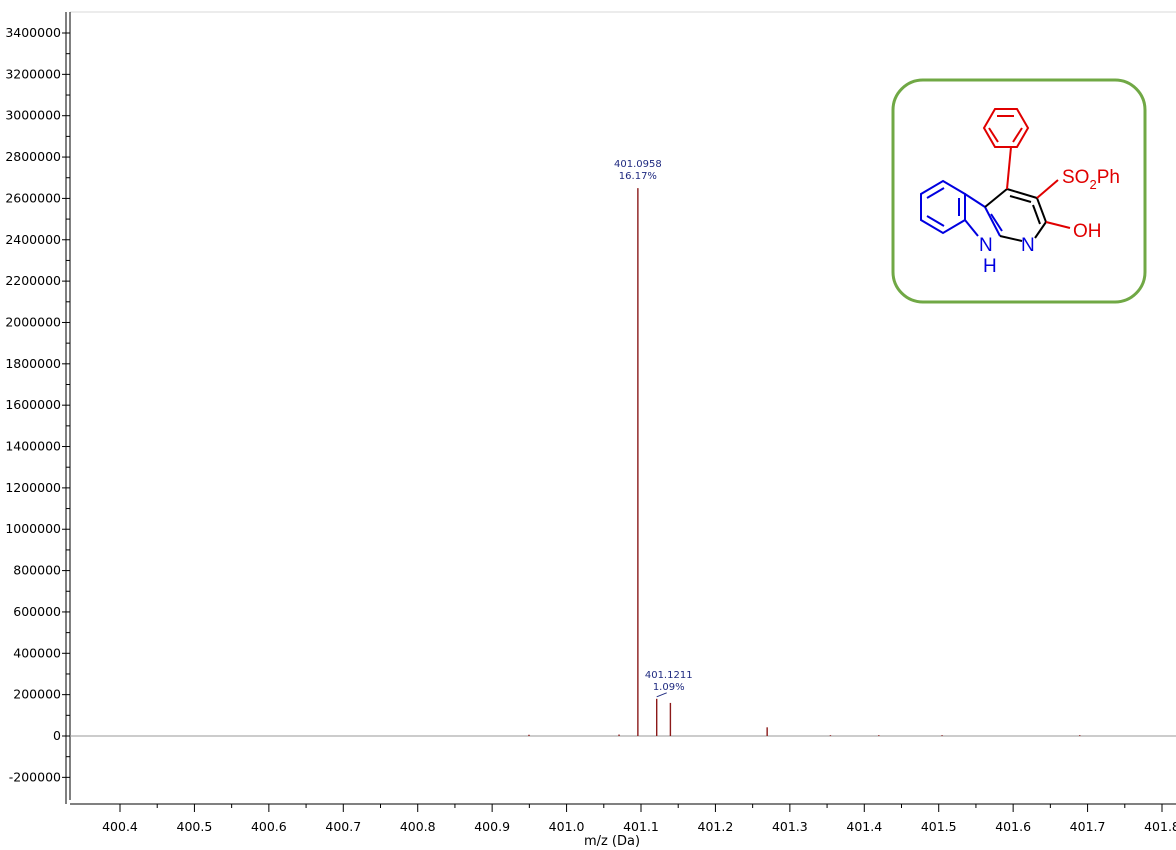 The width and height of the screenshot is (1176, 850). I want to click on x-tick-label: 400.4, so click(120, 826).